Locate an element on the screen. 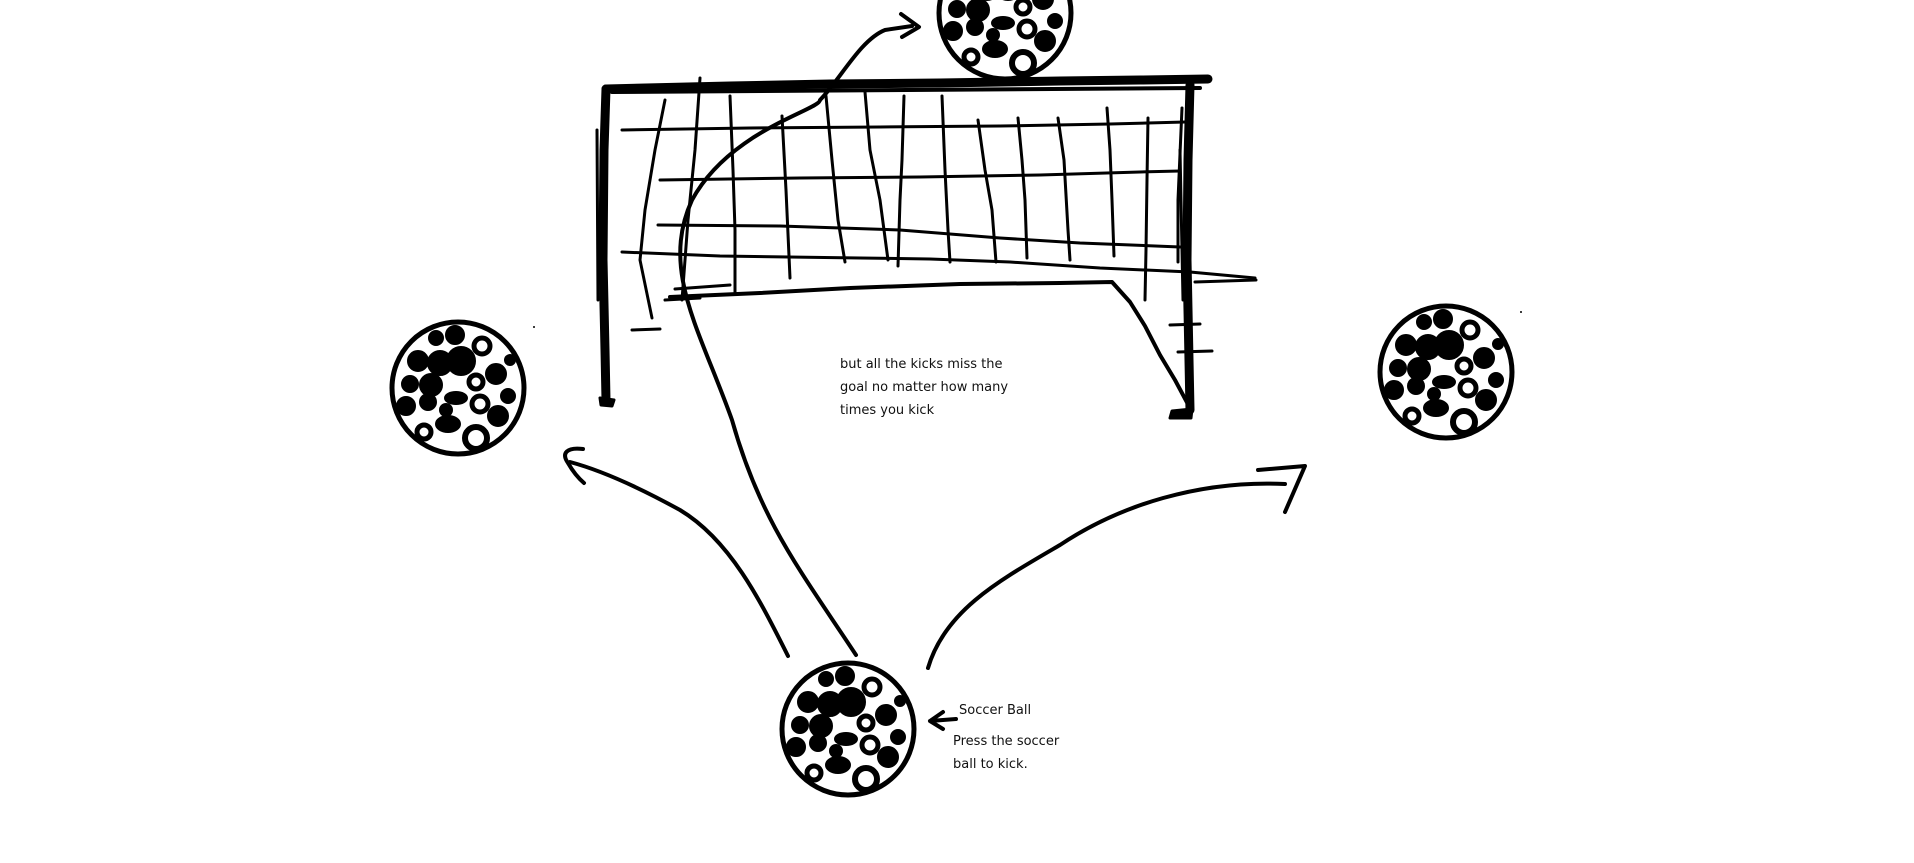 The height and width of the screenshot is (863, 1914). soccer-ball-label: Soccer Ball is located at coordinates (995, 710).